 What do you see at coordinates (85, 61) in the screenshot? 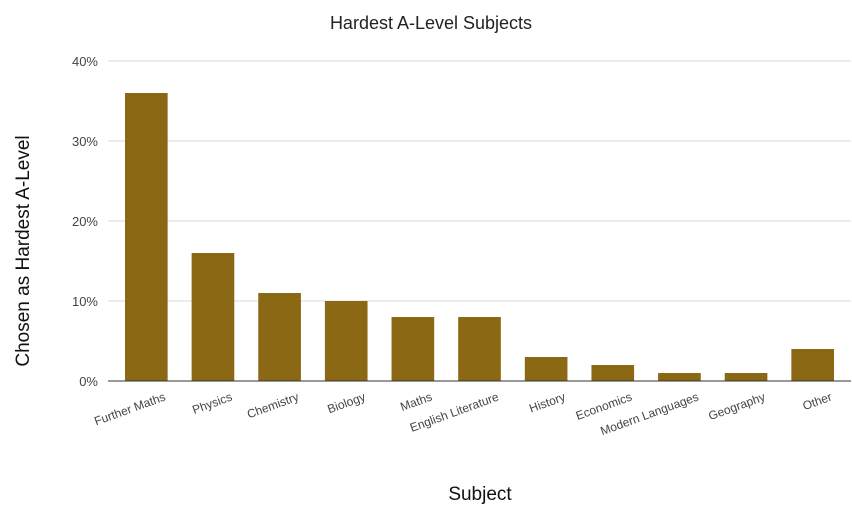
I see `y-tick-label-40: 40%` at bounding box center [85, 61].